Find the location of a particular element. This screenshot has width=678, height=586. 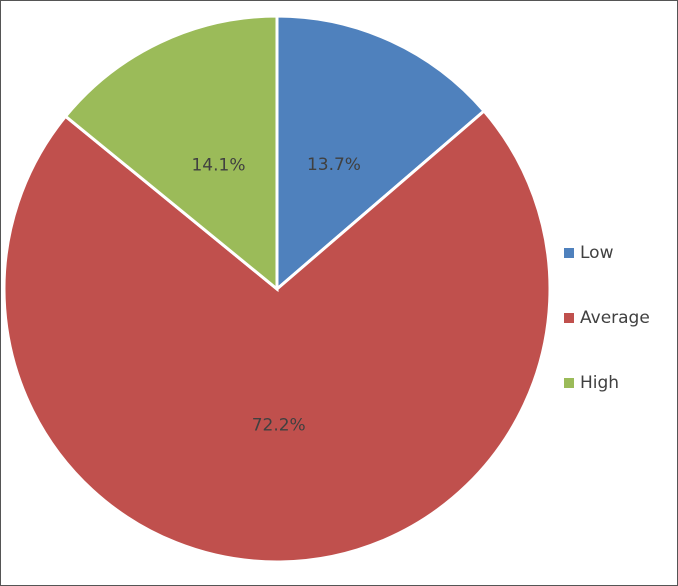

legend-label: High is located at coordinates (599, 383).